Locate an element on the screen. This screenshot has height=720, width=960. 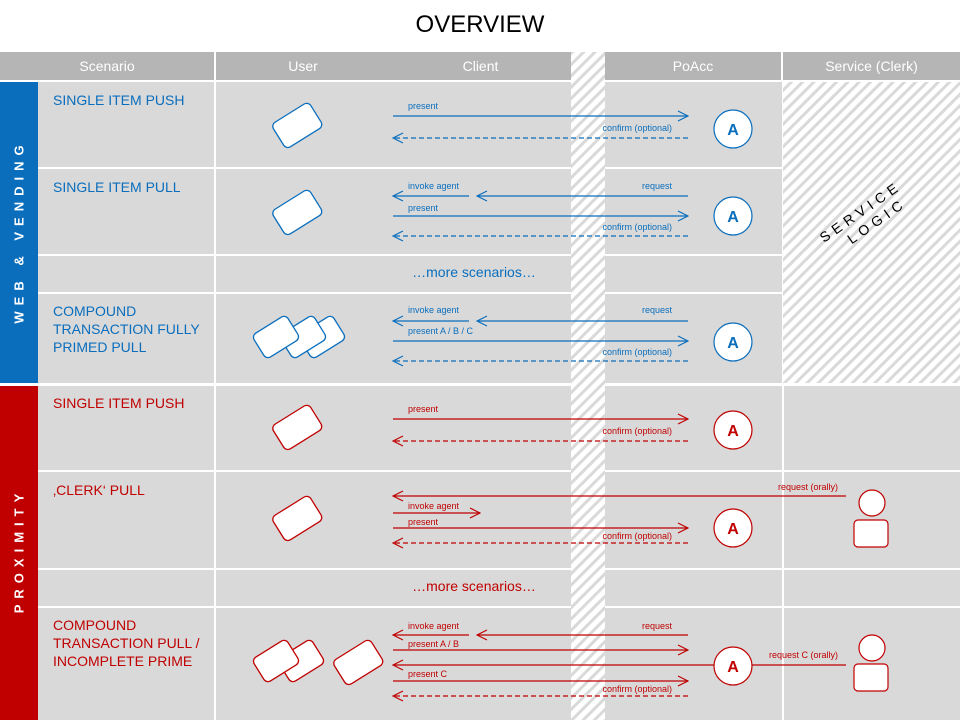
web-arrows is located at coordinates (540, 238).